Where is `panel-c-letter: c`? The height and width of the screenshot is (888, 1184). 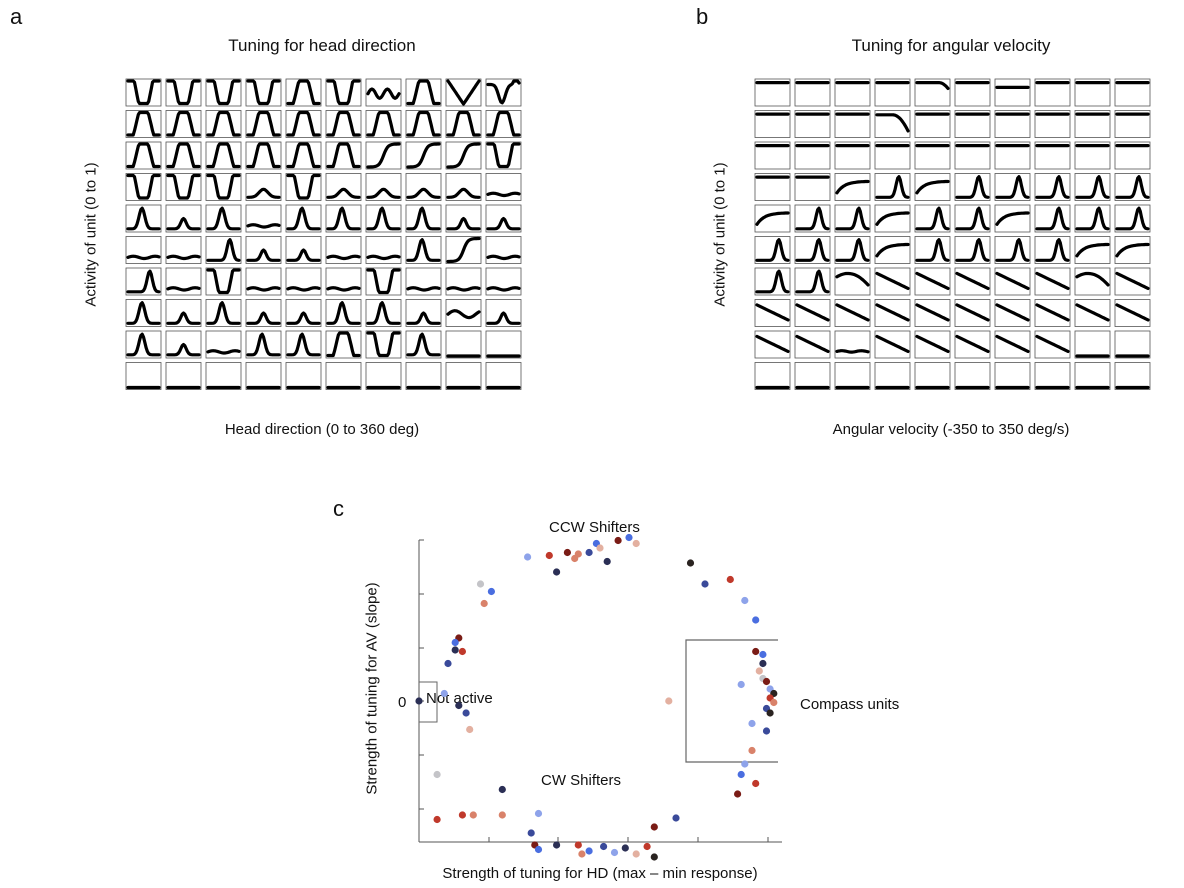
panel-c-letter: c is located at coordinates (338, 508).